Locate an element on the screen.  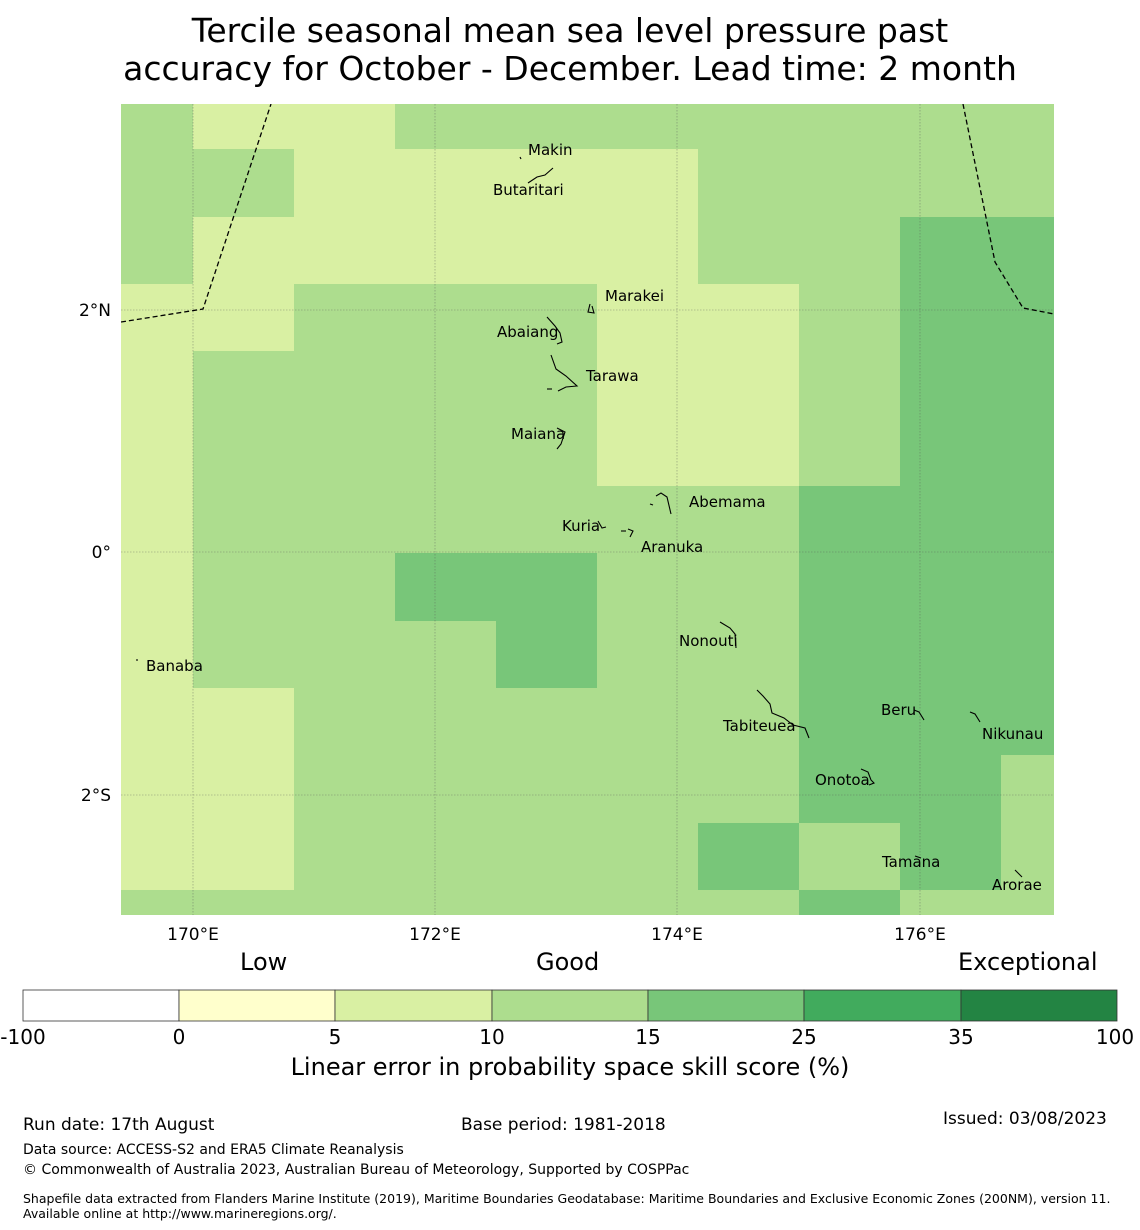
cb-tick-7: 100 is located at coordinates (1115, 1037).